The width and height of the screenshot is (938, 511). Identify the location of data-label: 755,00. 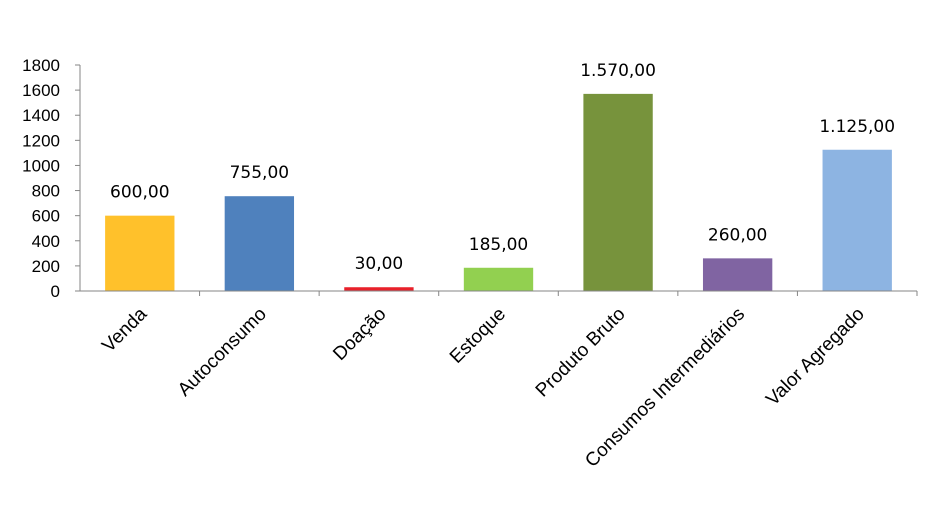
(259, 173).